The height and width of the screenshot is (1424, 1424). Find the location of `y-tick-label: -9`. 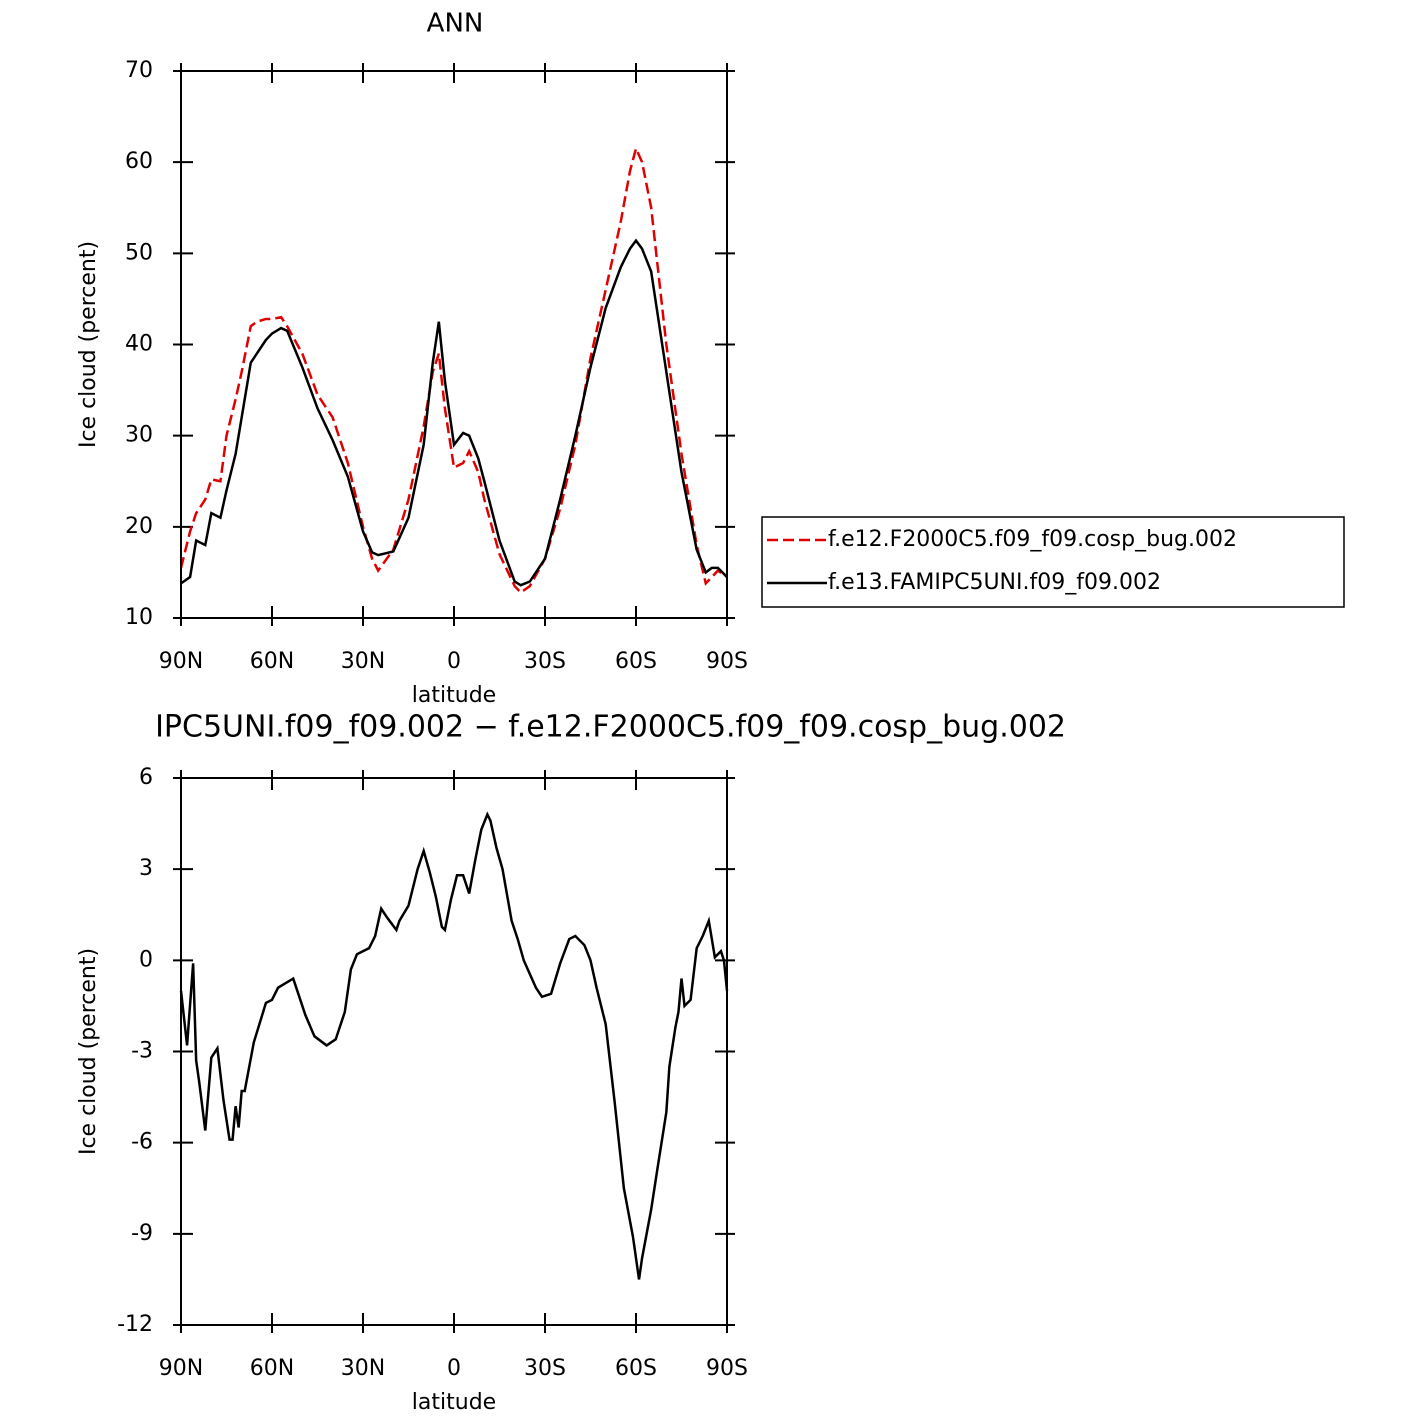

y-tick-label: -9 is located at coordinates (142, 1233).